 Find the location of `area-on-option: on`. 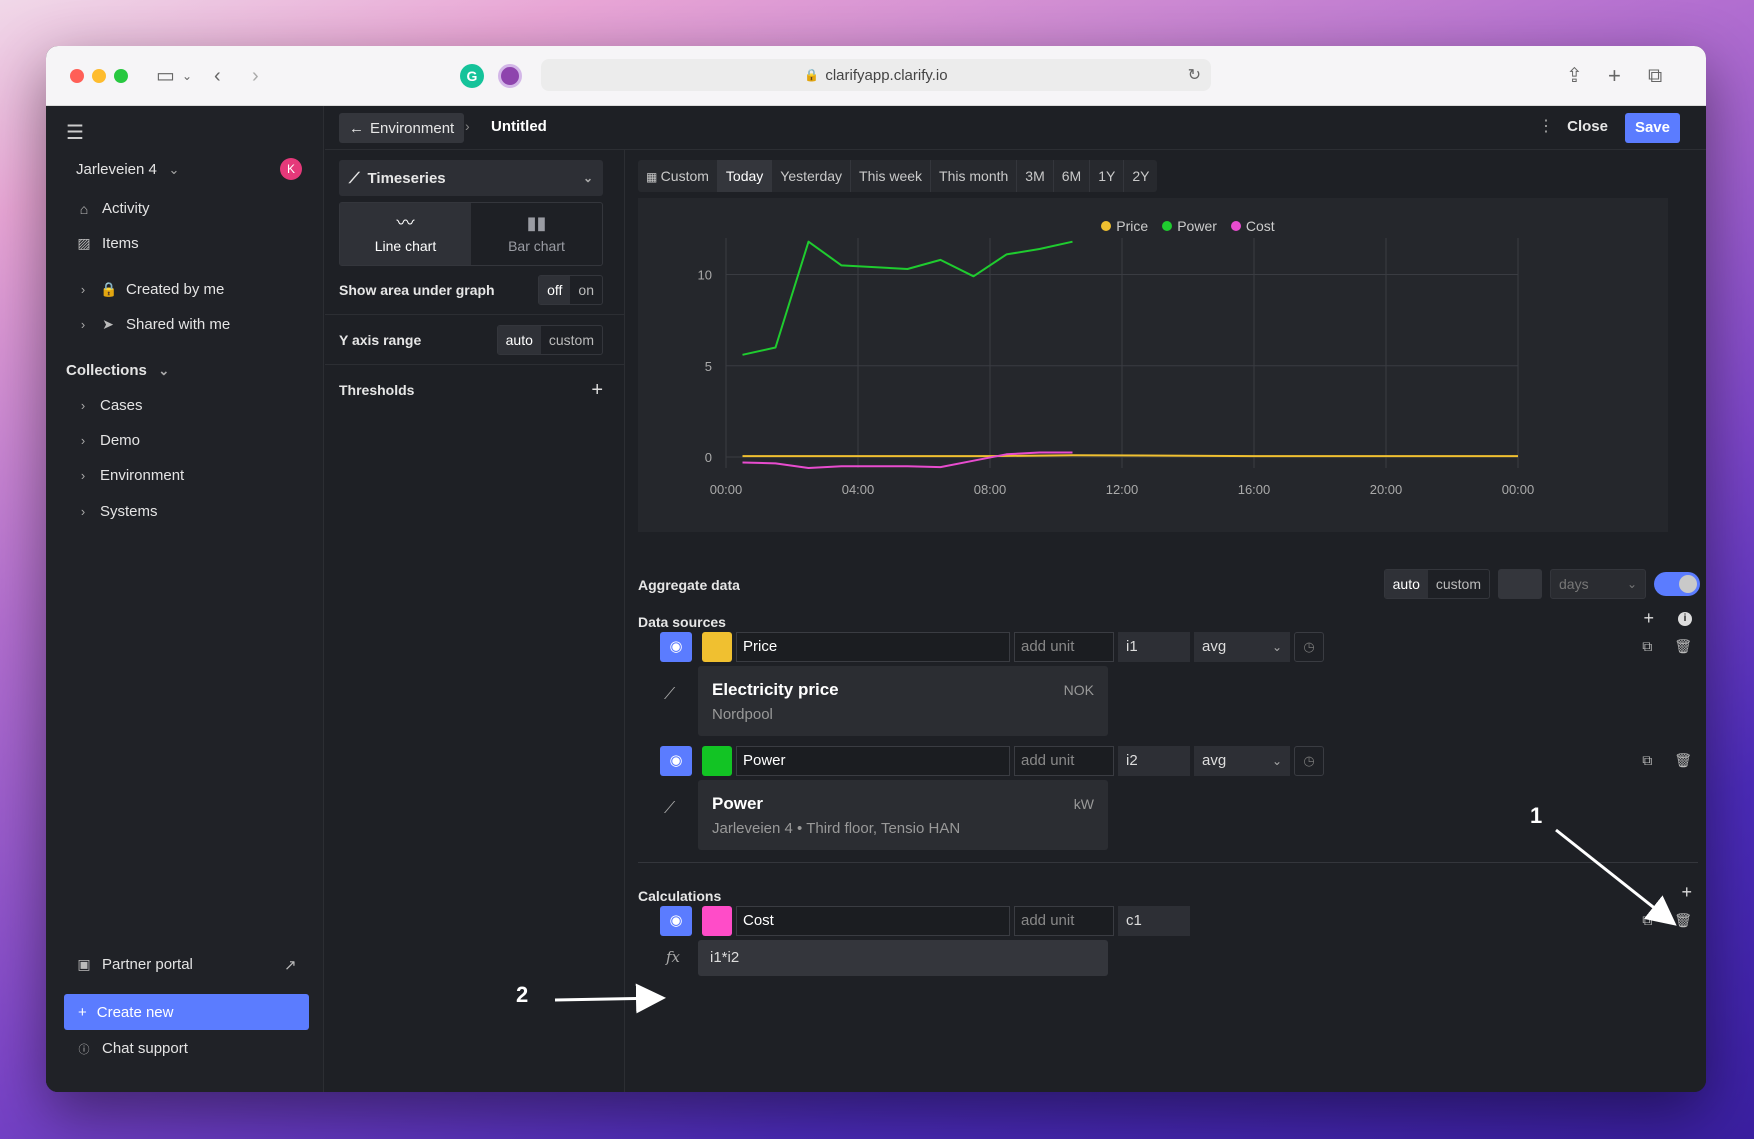

area-on-option: on is located at coordinates (586, 290).